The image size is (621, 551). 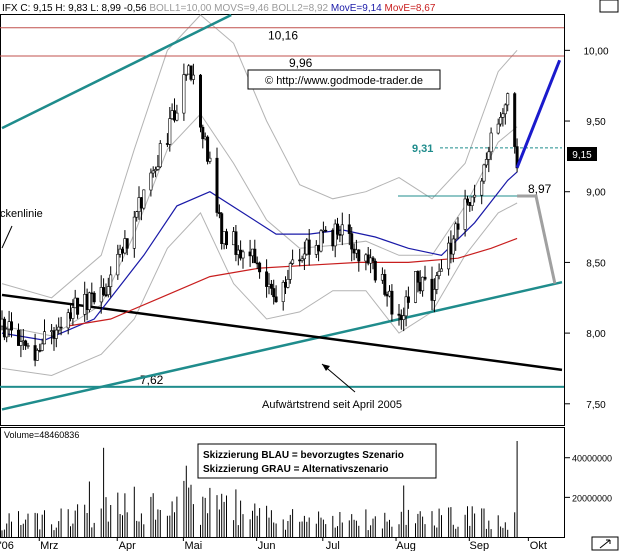 I want to click on price-tick-label: 10,00, so click(x=595, y=51).